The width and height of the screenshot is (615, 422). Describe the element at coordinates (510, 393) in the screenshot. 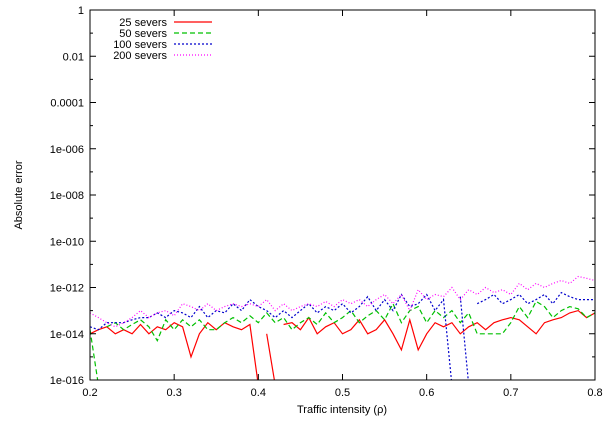

I see `x-tick-label: 0.7` at that location.